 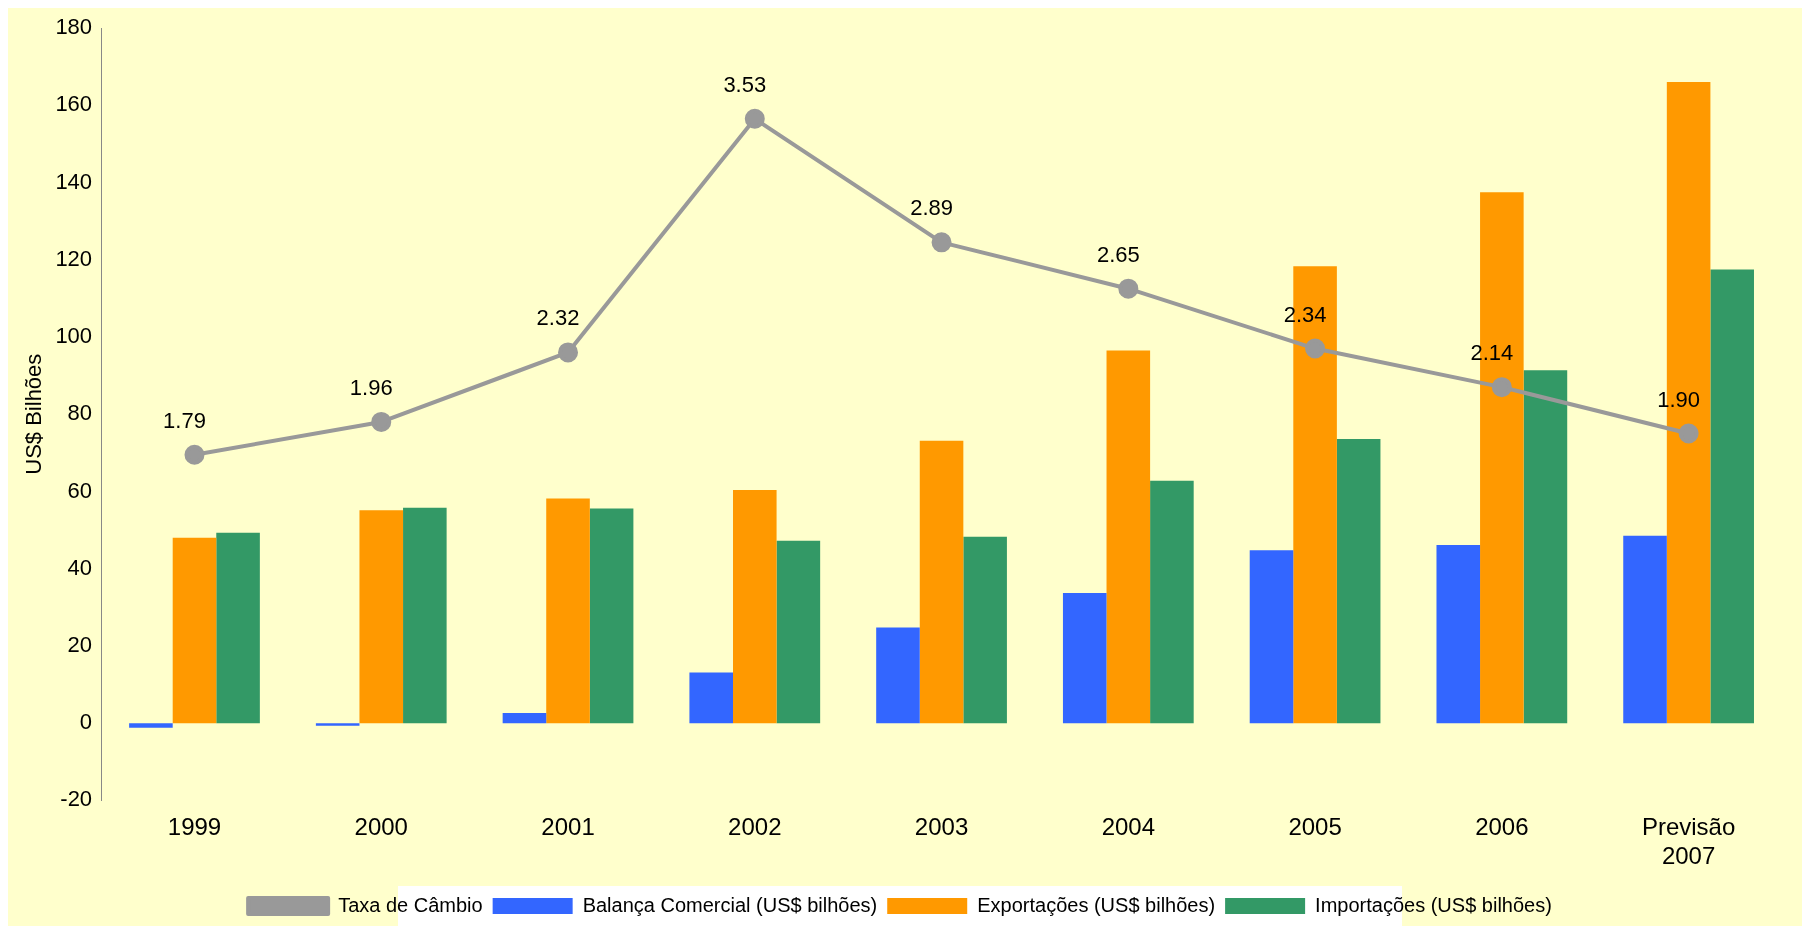 I want to click on legend-label: Exportações (US$ bilhões), so click(x=1096, y=904).